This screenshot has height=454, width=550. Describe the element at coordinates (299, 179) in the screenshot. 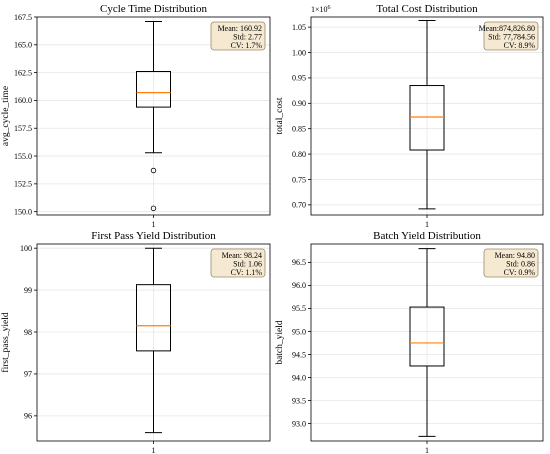

I see `y-tick-label: 0.75` at that location.